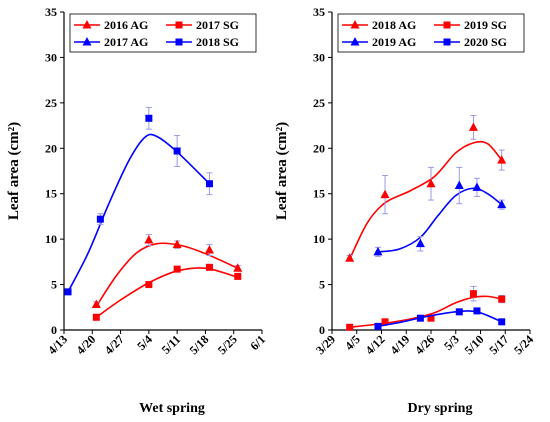 The image size is (550, 422). Describe the element at coordinates (126, 42) in the screenshot. I see `legend-label: 2017 AG` at that location.